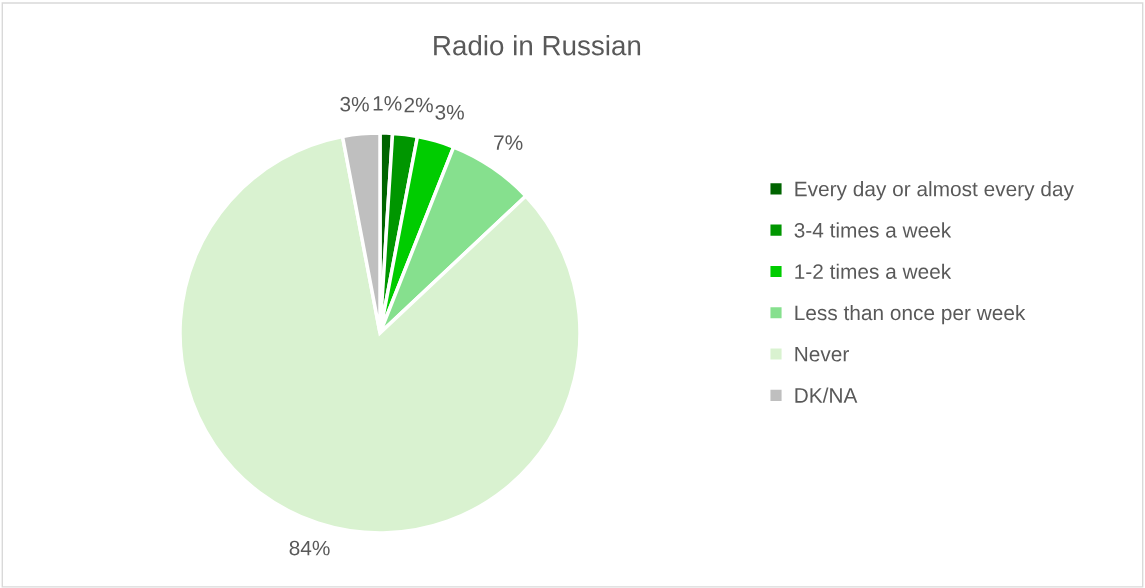 The height and width of the screenshot is (588, 1145). Describe the element at coordinates (508, 142) in the screenshot. I see `data-label: 7%` at that location.